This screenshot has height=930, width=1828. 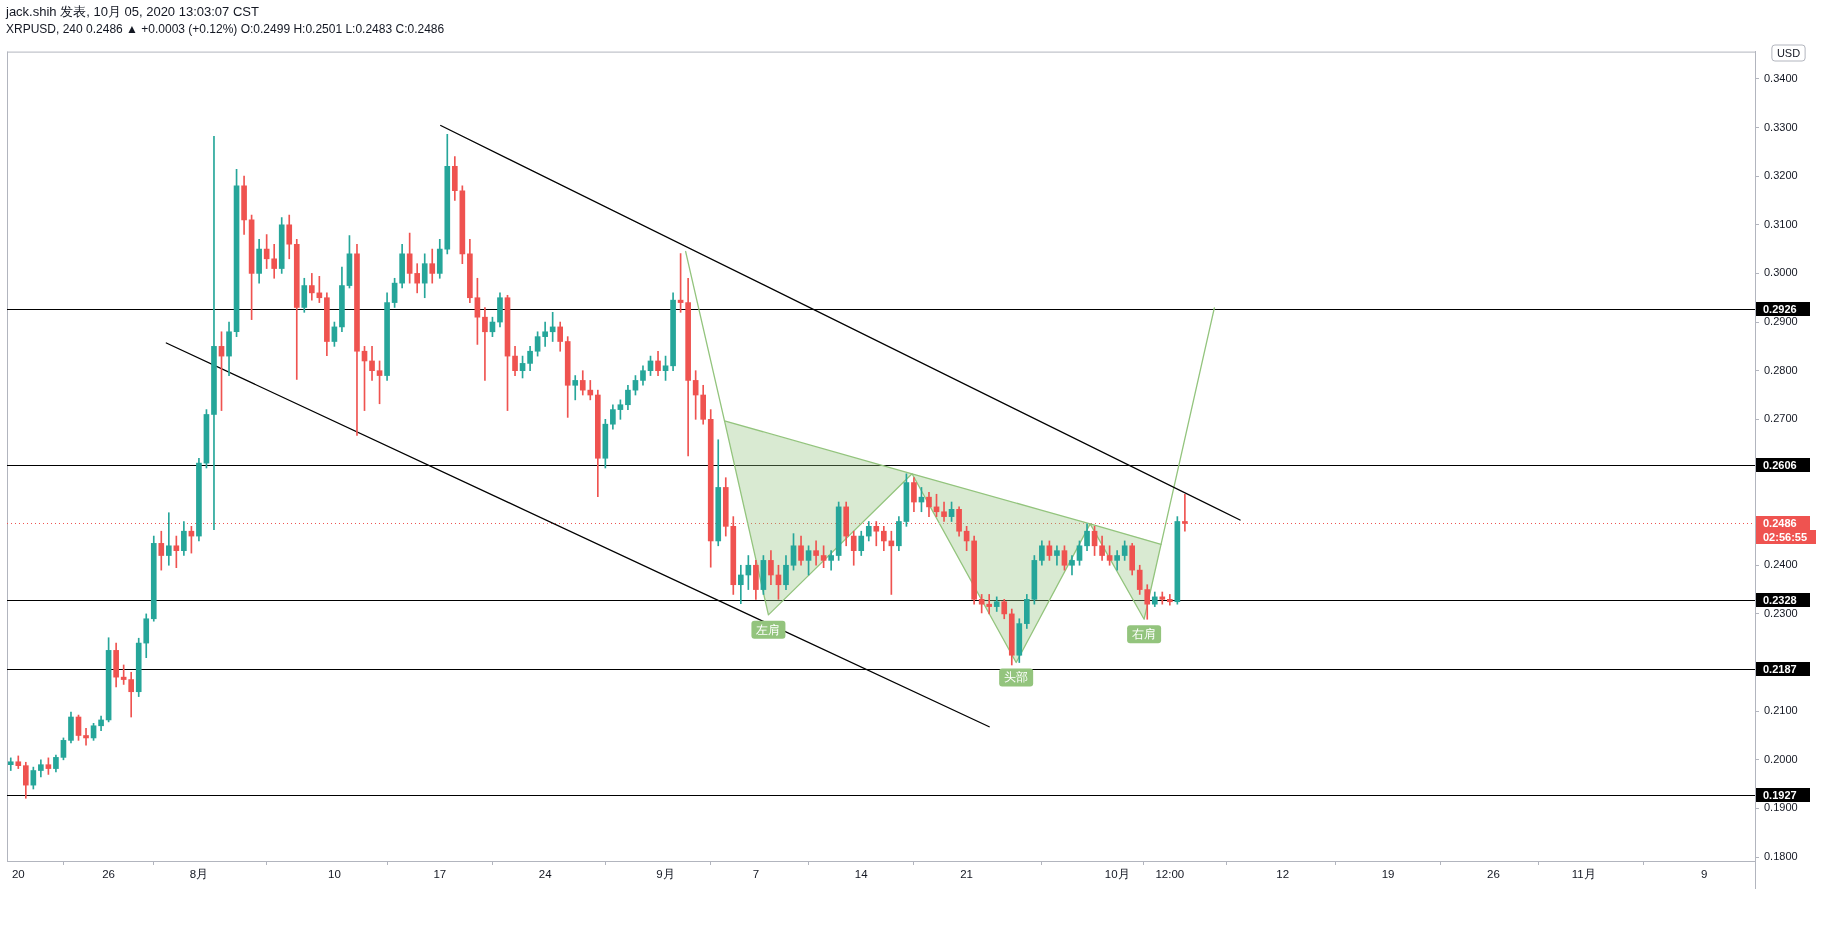 What do you see at coordinates (1781, 175) in the screenshot?
I see `y-tick-label: 0.3200` at bounding box center [1781, 175].